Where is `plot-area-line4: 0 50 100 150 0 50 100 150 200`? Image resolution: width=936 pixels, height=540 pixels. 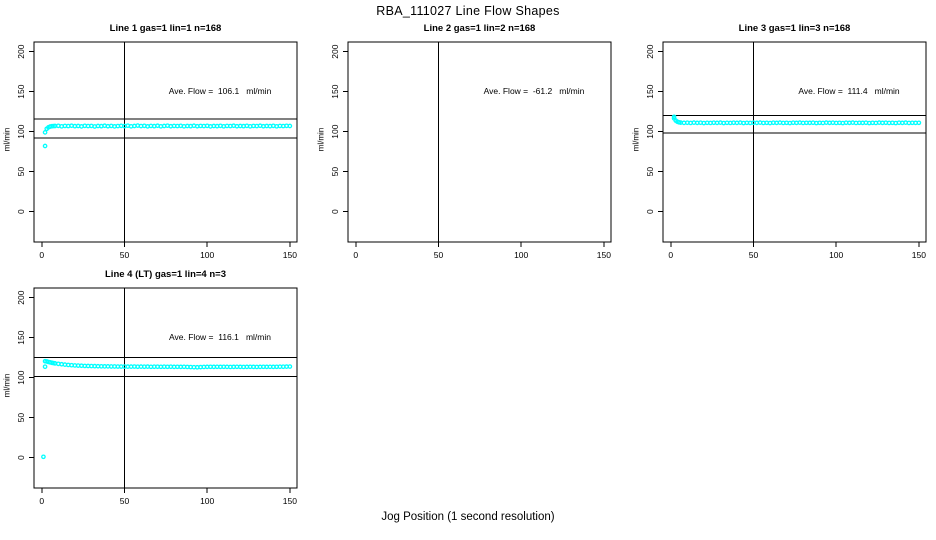 plot-area-line4: 0 50 100 150 0 50 100 150 200 is located at coordinates (157, 396).